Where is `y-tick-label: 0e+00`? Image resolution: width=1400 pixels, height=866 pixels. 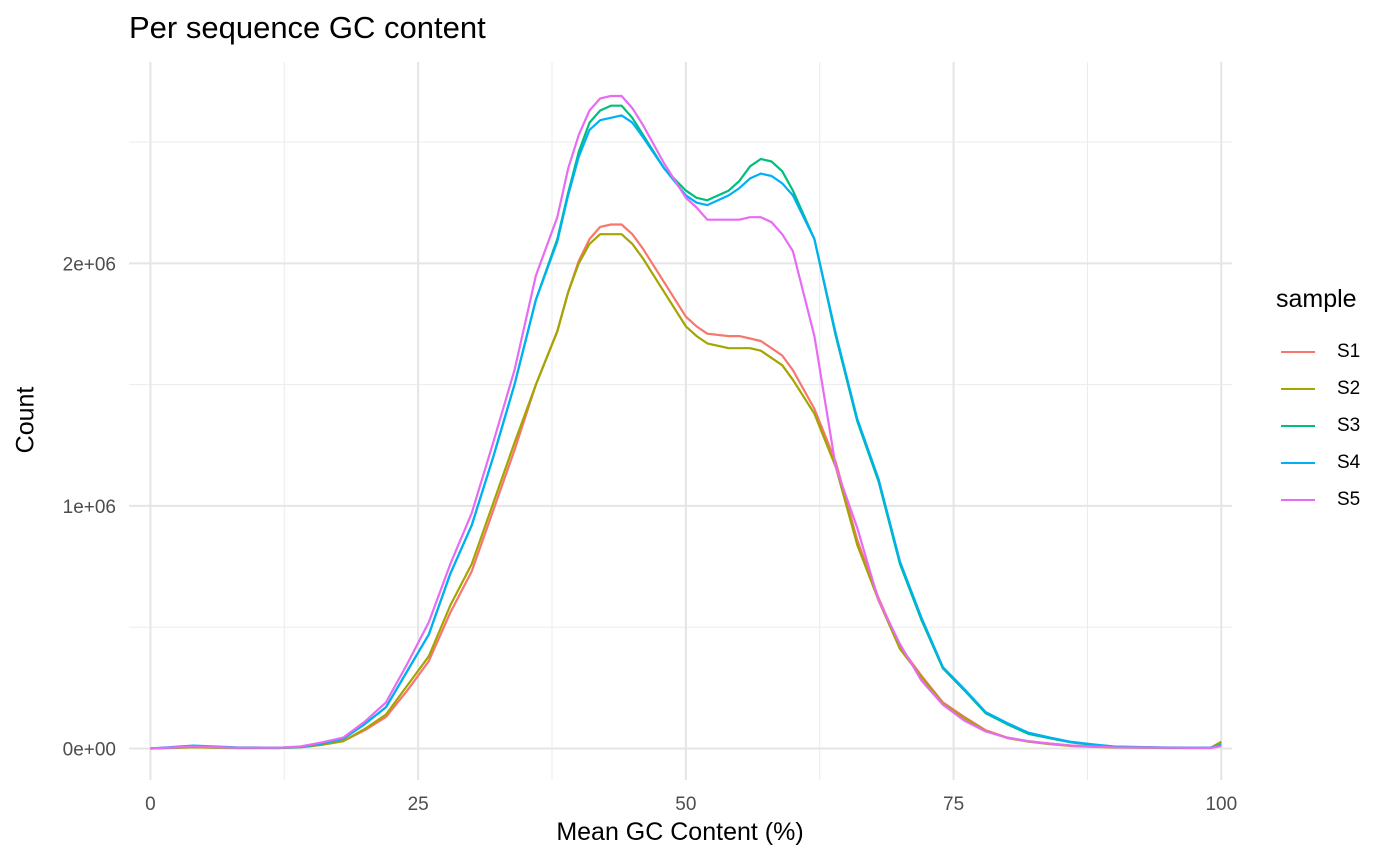 y-tick-label: 0e+00 is located at coordinates (89, 749).